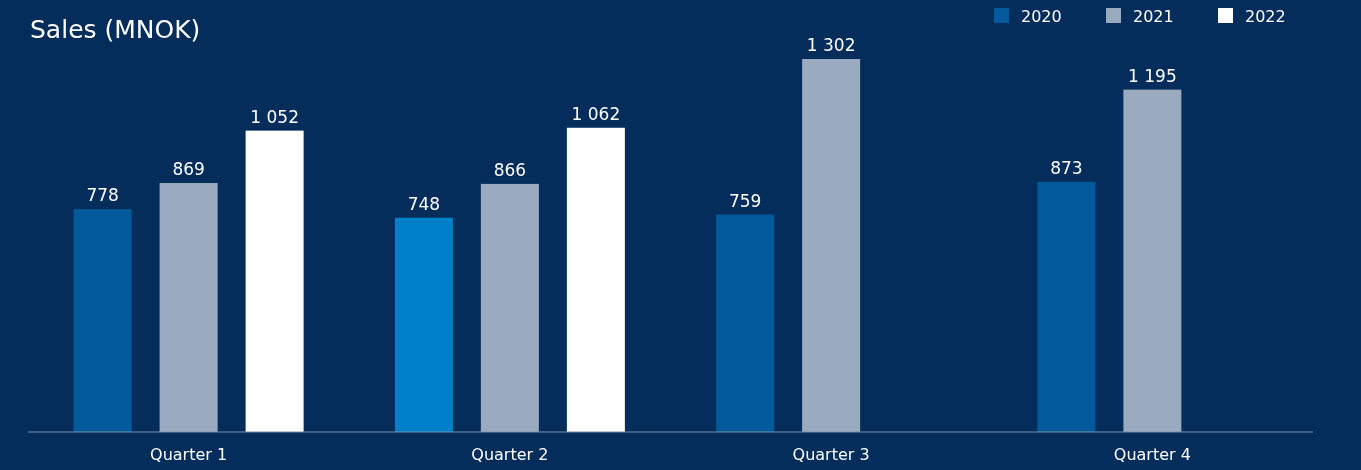 The image size is (1361, 470). I want to click on data-label: 1 062, so click(596, 113).